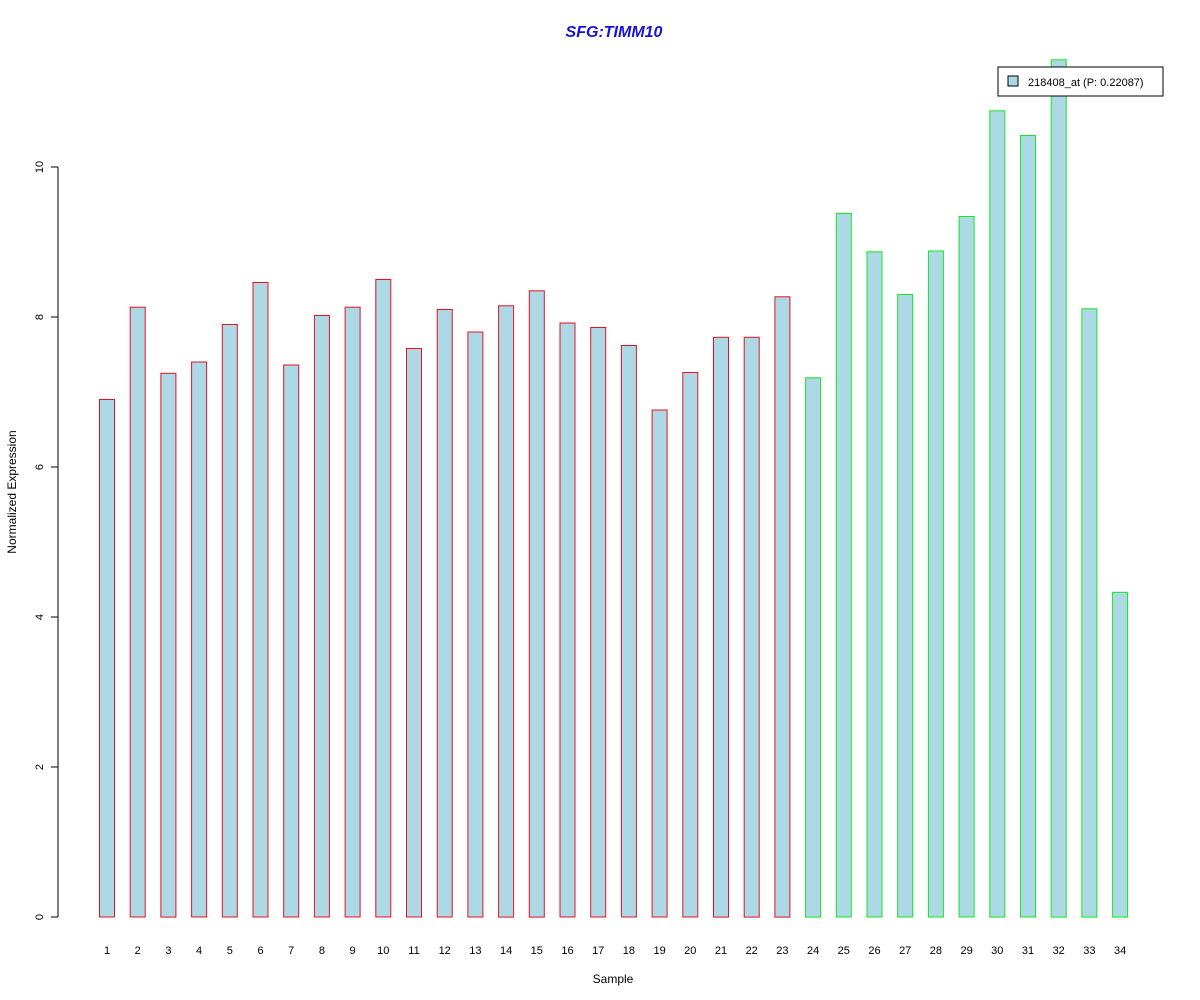  Describe the element at coordinates (445, 951) in the screenshot. I see `x-tick-label: 12` at that location.